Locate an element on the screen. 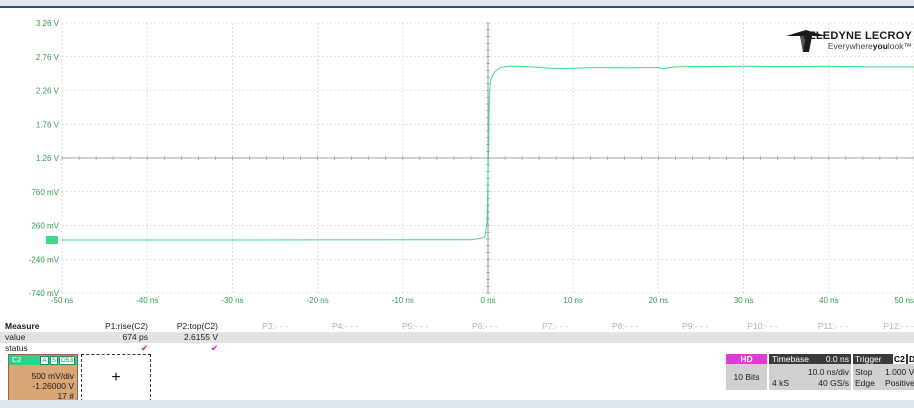 This screenshot has height=408, width=914. measure-p7-name: P7:- - - is located at coordinates (555, 326).